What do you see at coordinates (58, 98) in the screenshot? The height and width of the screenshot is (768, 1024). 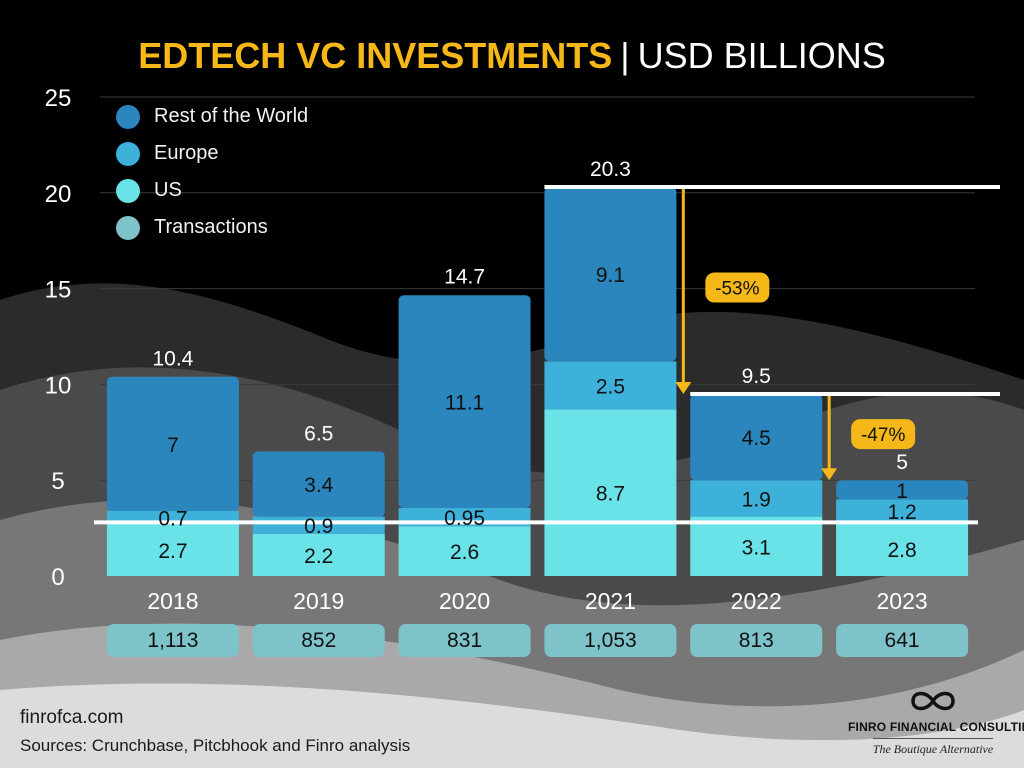 I see `y-tick-label: 25` at bounding box center [58, 98].